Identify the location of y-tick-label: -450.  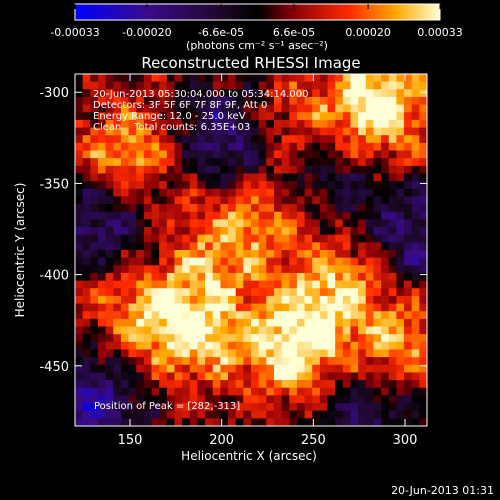
(54, 367).